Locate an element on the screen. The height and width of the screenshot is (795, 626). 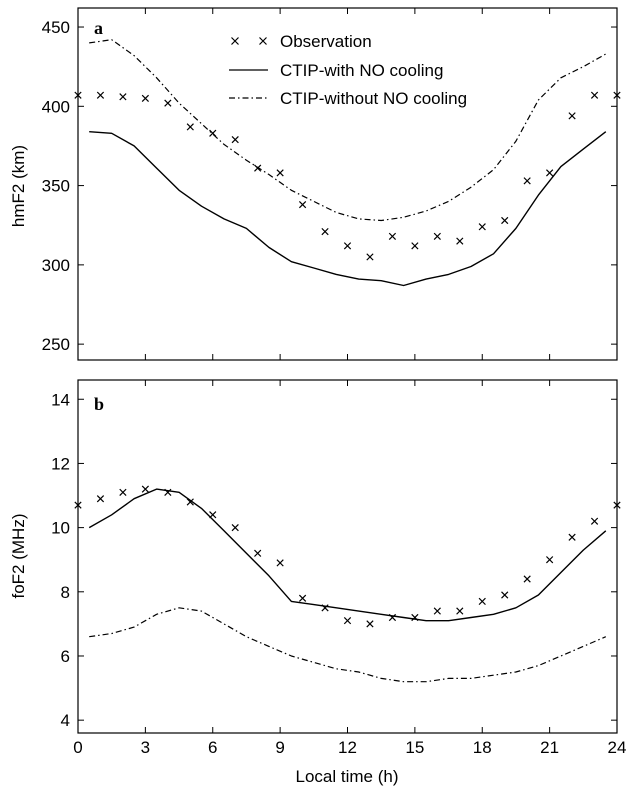
x-tick-label: 6 is located at coordinates (212, 747).